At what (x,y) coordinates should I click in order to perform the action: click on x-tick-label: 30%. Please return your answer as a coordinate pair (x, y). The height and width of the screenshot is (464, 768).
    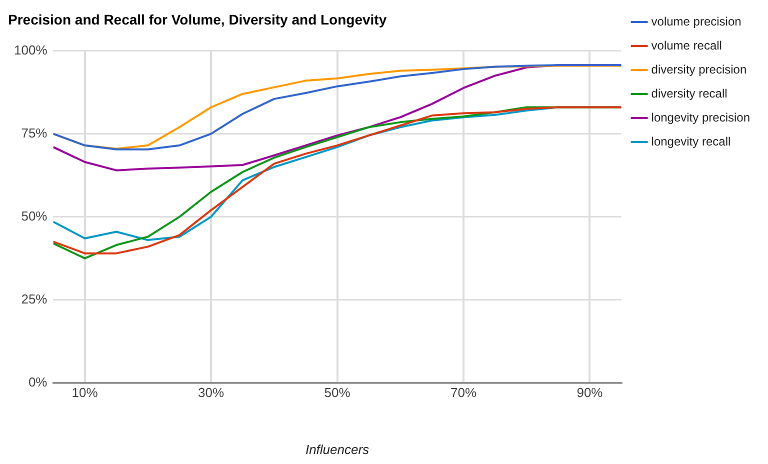
    Looking at the image, I should click on (211, 392).